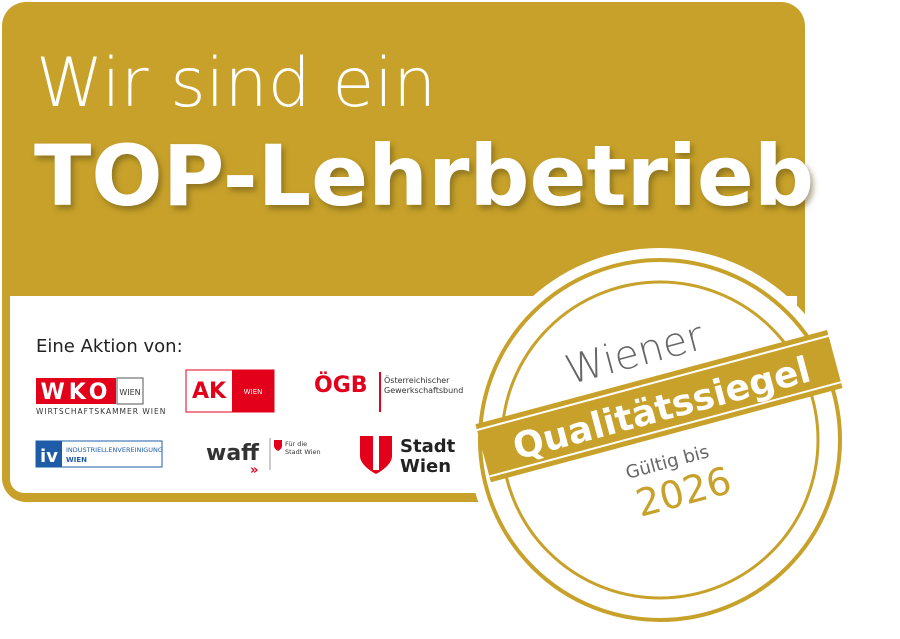 The width and height of the screenshot is (900, 639). Describe the element at coordinates (209, 391) in the screenshot. I see `ak-name: AK` at that location.